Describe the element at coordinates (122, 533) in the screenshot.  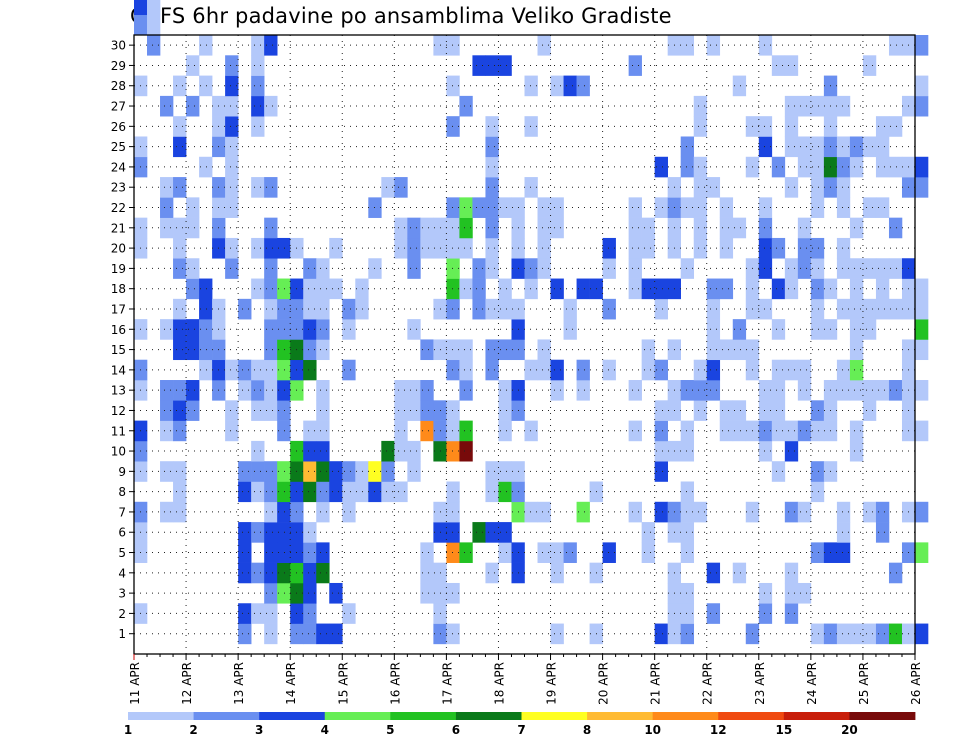
I see `y-tick-label: 6` at that location.